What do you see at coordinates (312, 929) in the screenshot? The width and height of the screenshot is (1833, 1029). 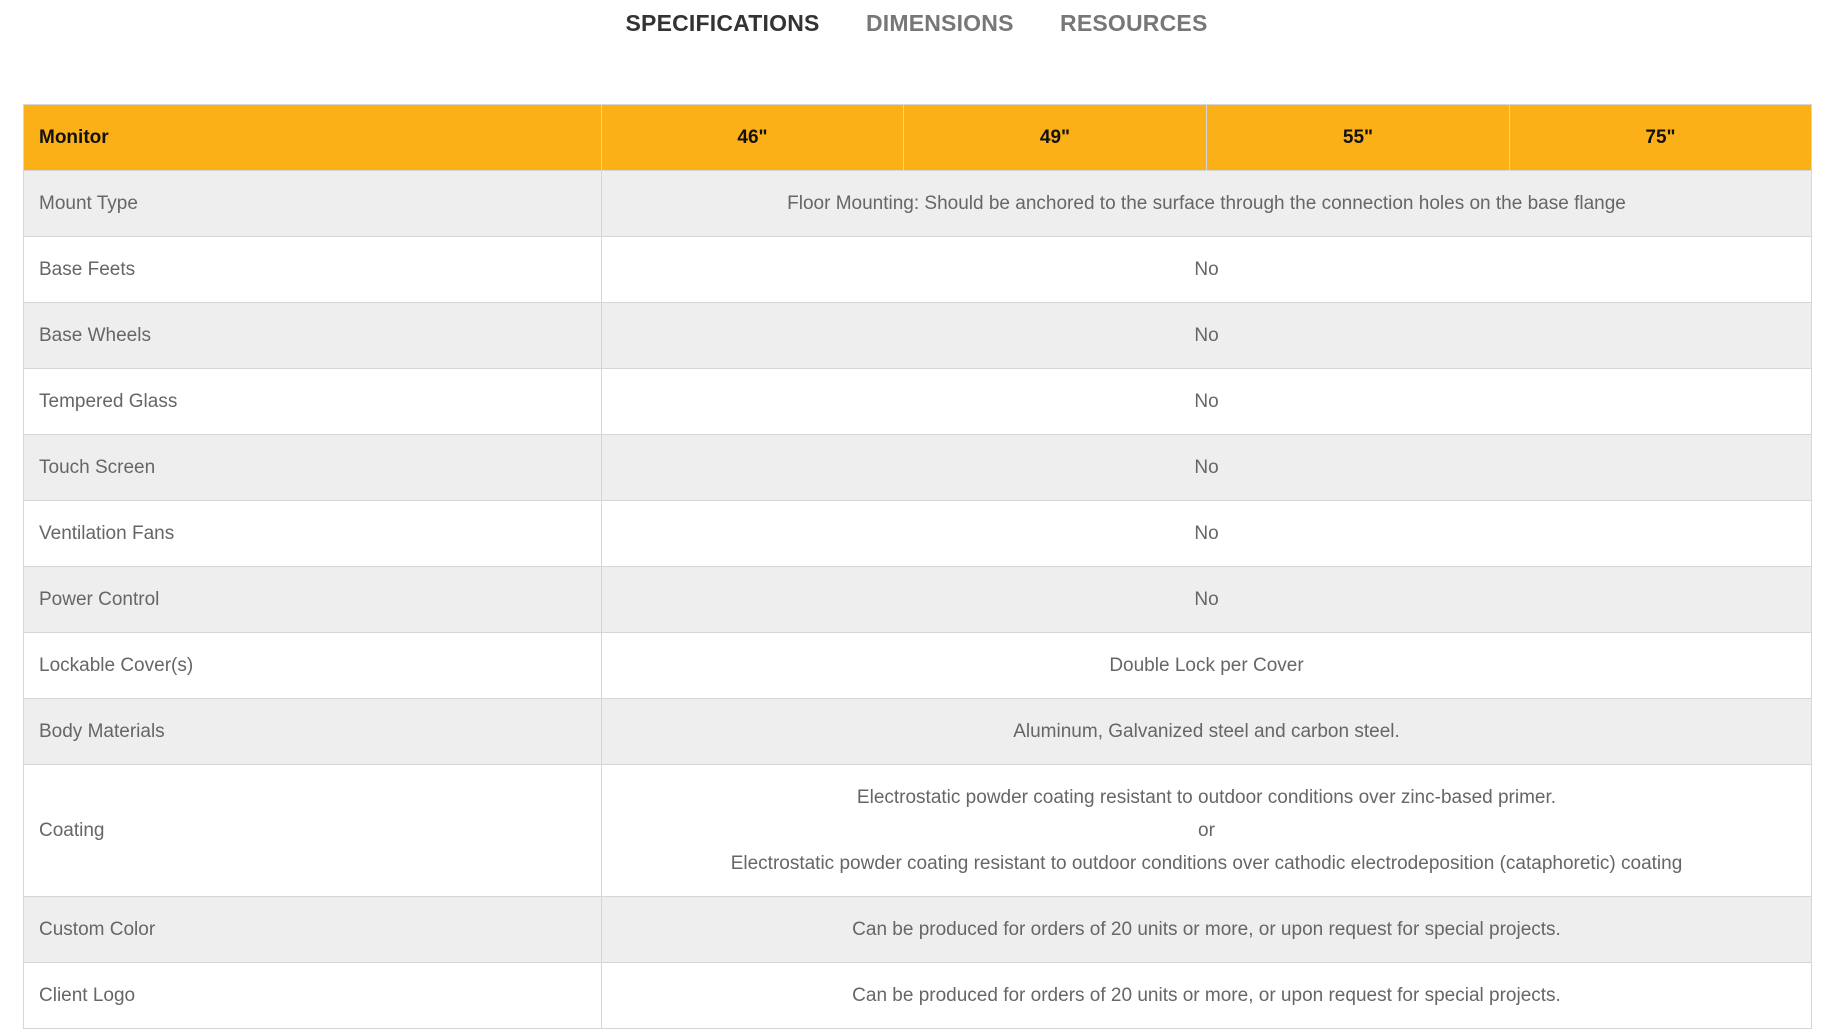 I see `row-label: Custom Color` at bounding box center [312, 929].